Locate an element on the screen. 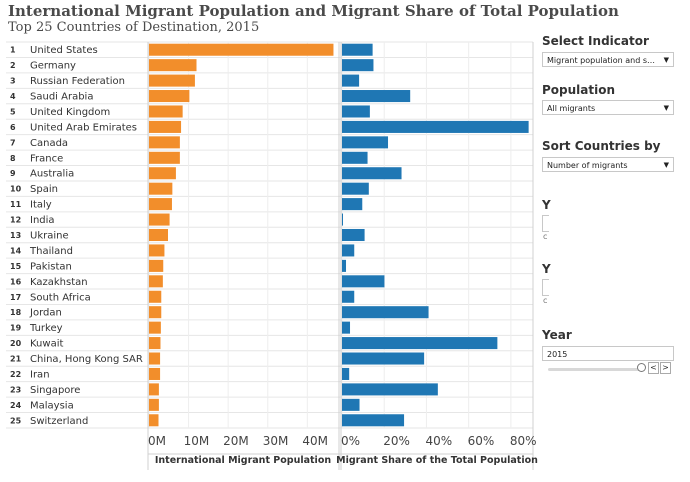 The width and height of the screenshot is (690, 482). country-label: United Arab Emirates is located at coordinates (83, 127).